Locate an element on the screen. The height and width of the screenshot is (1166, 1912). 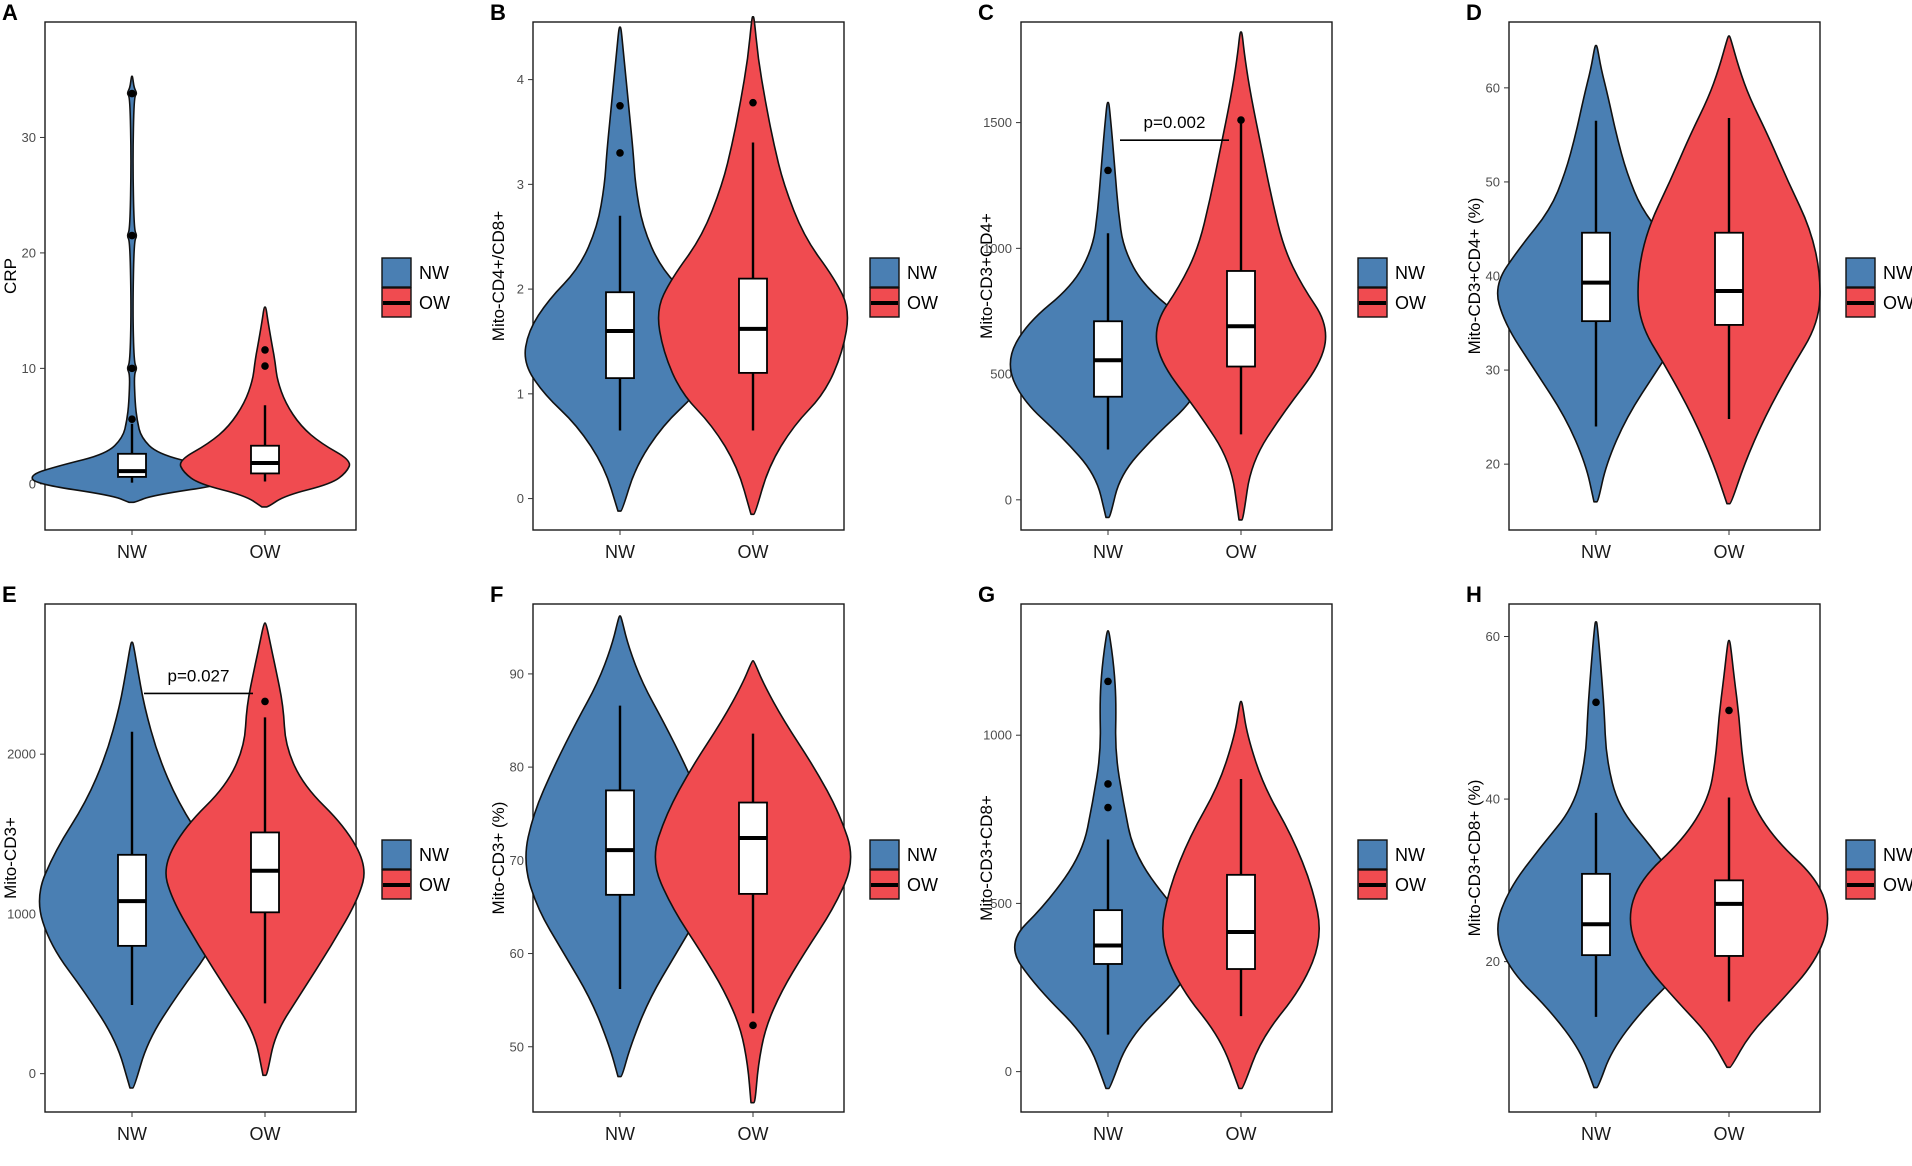
y-axis-title: Mito-CD3+CD4+ is located at coordinates (986, 276).